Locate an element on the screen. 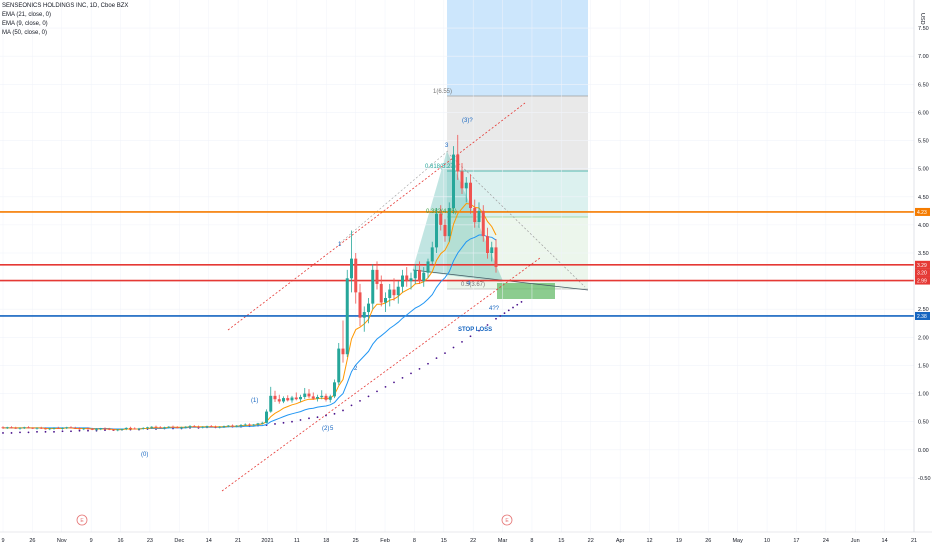 The image size is (932, 550). x-tick-label: 8 is located at coordinates (414, 541).